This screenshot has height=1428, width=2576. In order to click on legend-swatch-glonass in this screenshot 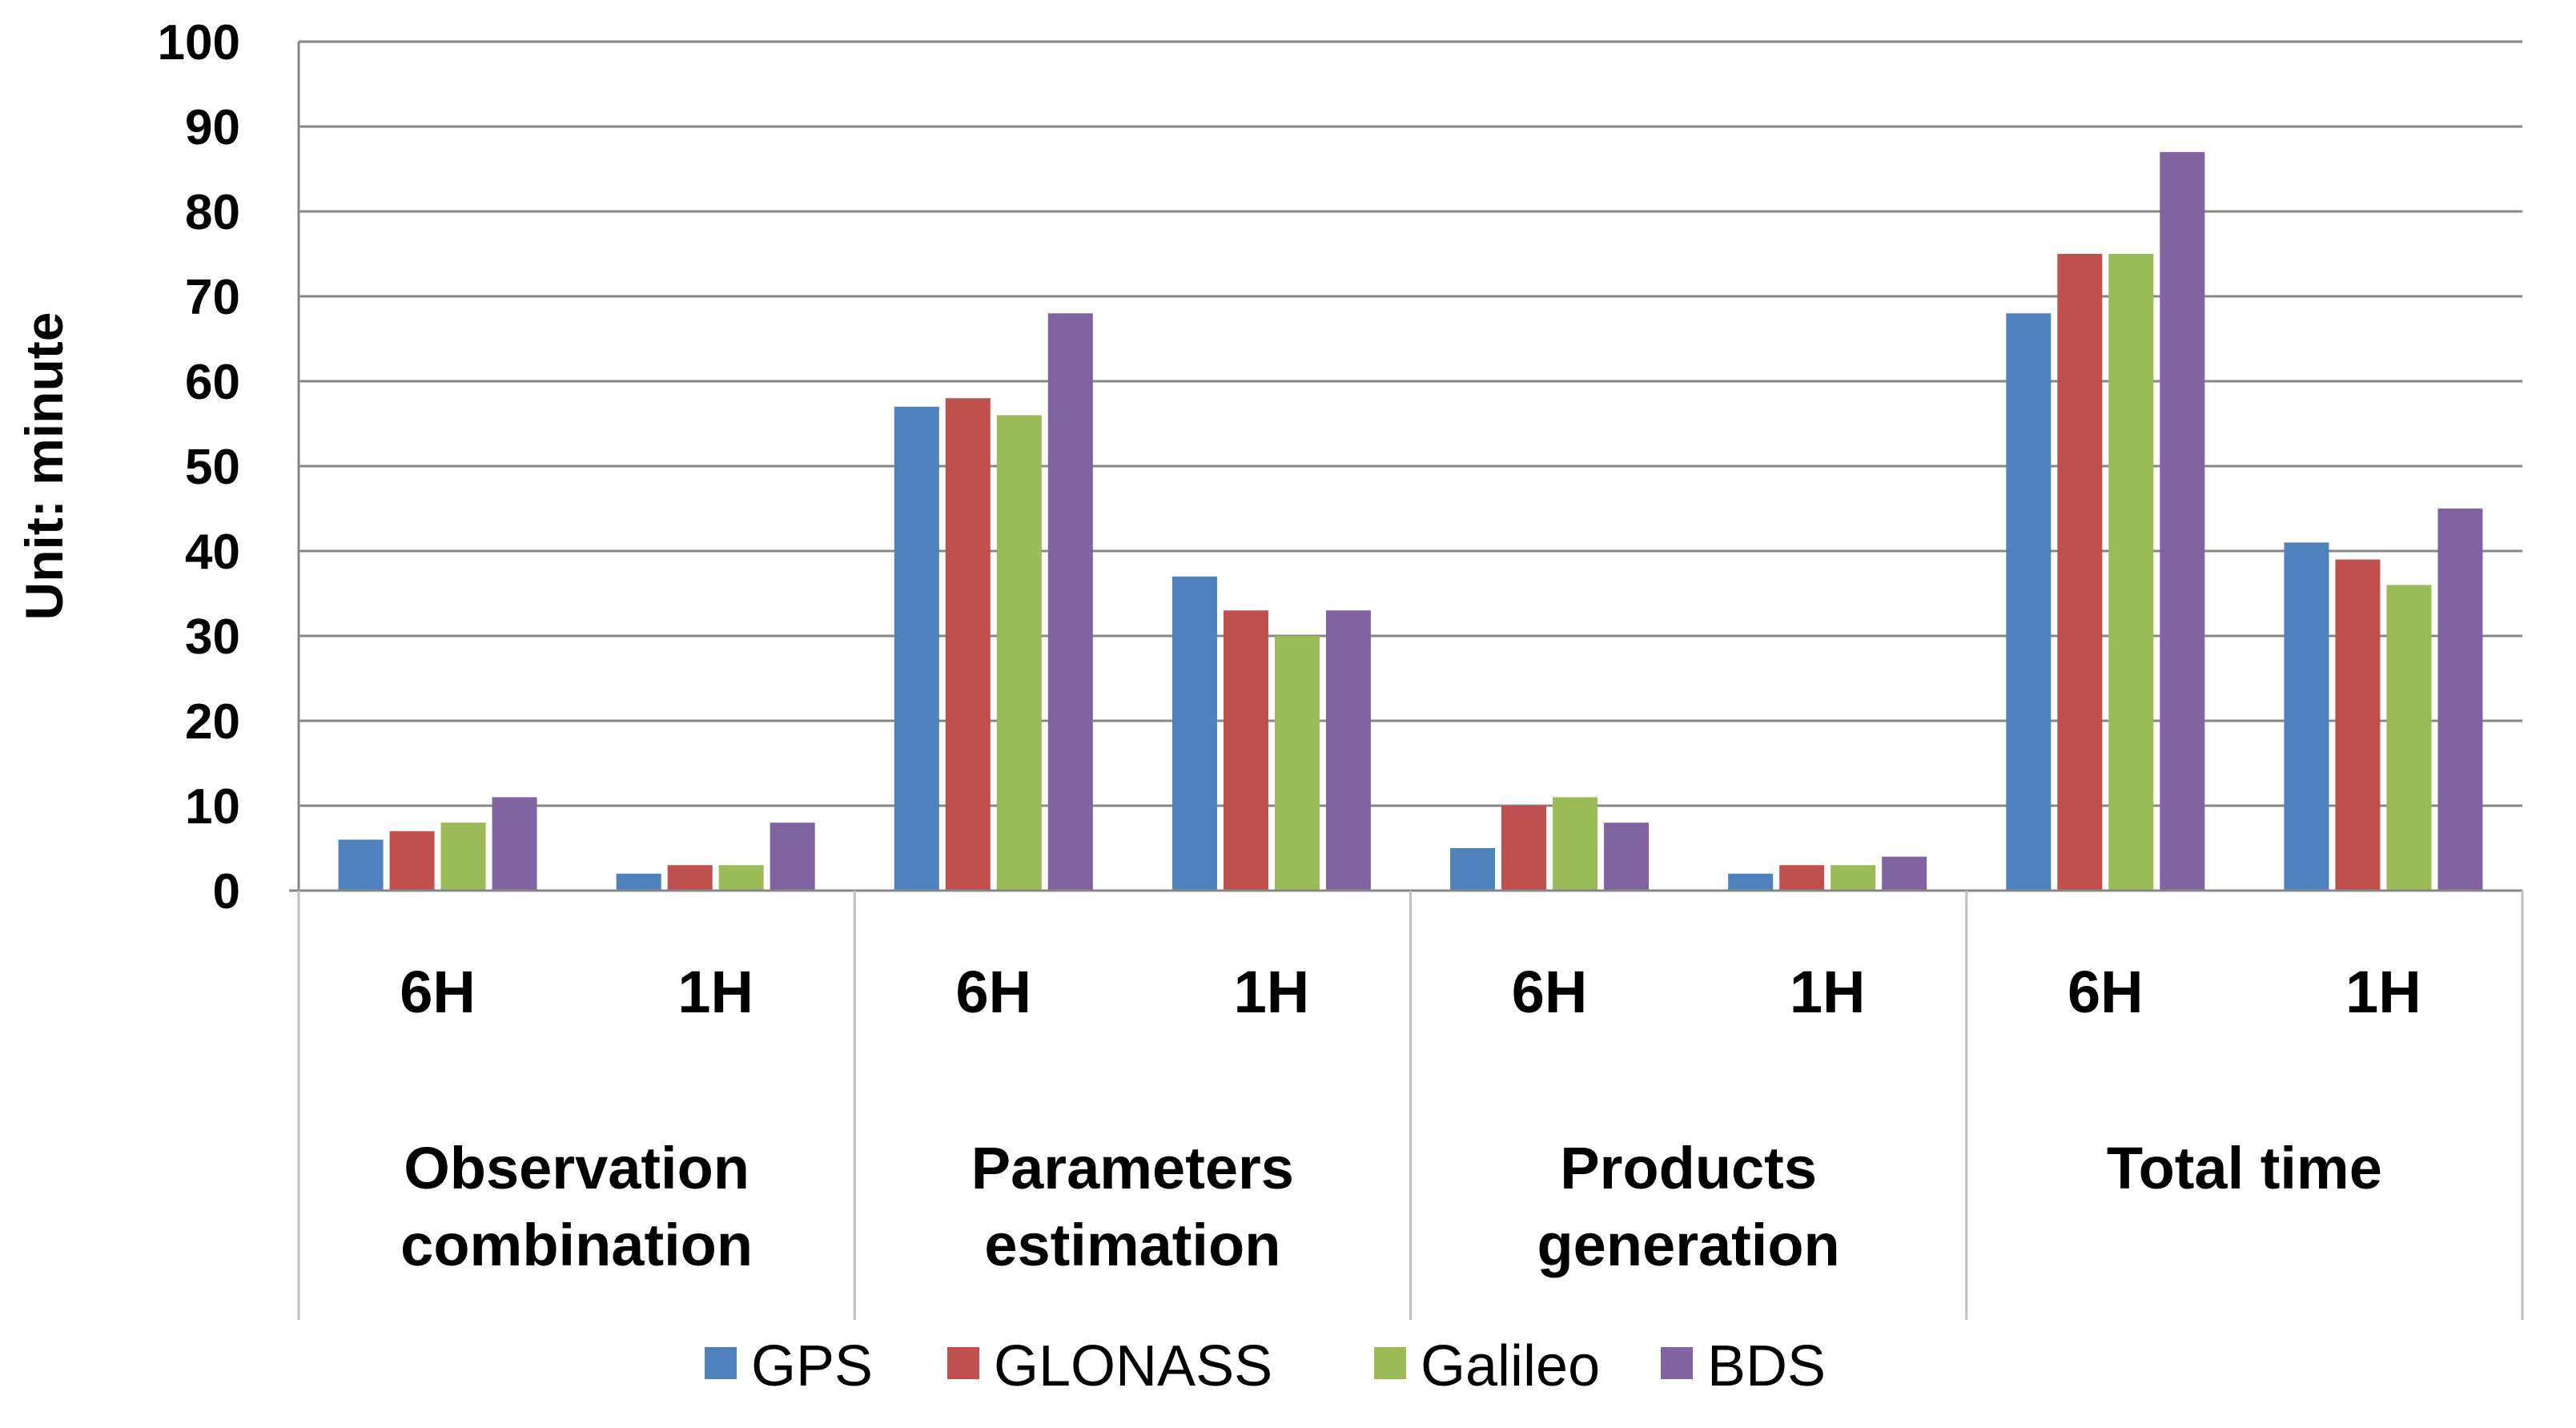, I will do `click(963, 1363)`.